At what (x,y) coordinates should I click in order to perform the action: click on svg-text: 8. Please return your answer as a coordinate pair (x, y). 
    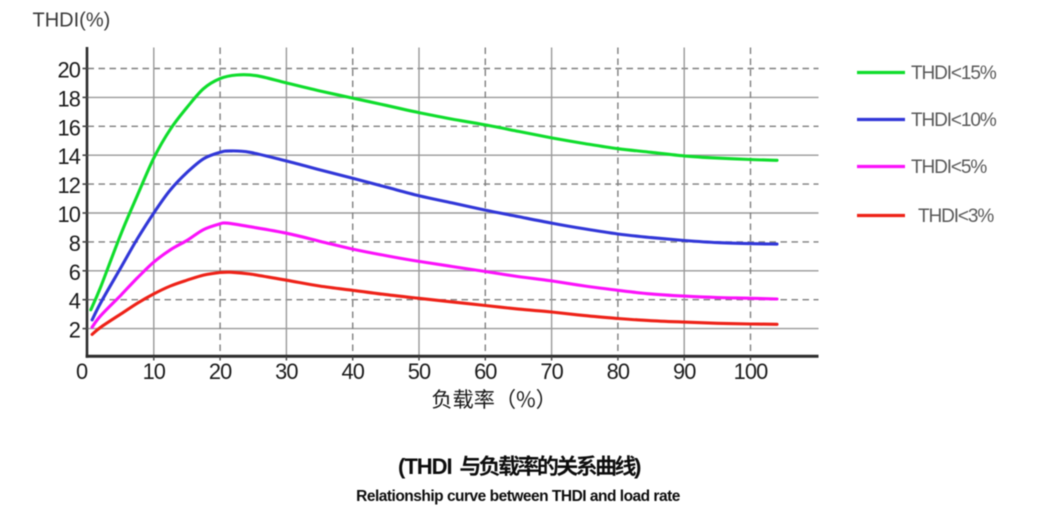
    Looking at the image, I should click on (75, 243).